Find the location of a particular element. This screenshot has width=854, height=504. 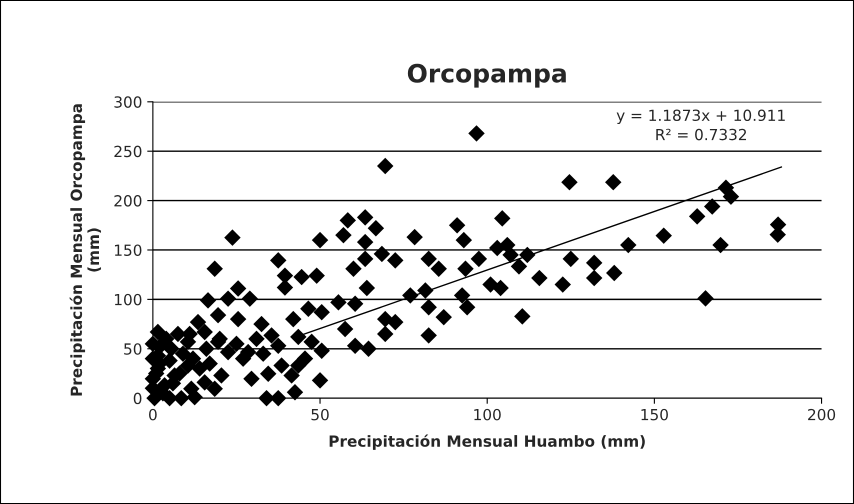

x-tick-label: 200 is located at coordinates (822, 414).